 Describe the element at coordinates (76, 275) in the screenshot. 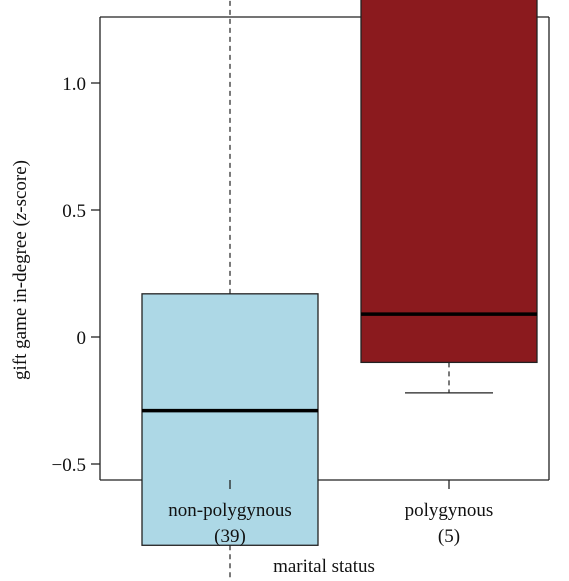

I see `y-axis: 2.52.01.51.00.50−0.5−1.0` at that location.